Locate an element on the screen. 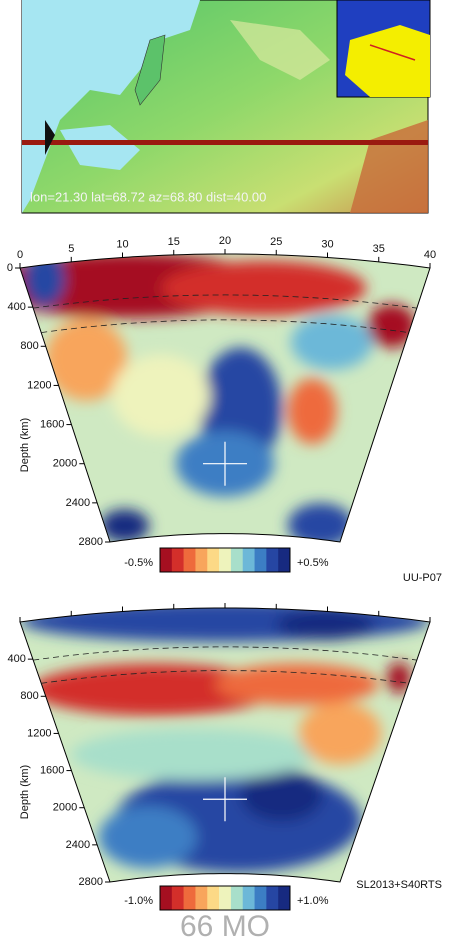 Image resolution: width=450 pixels, height=944 pixels. colorbar: -0.5% +0.5% is located at coordinates (226, 560).